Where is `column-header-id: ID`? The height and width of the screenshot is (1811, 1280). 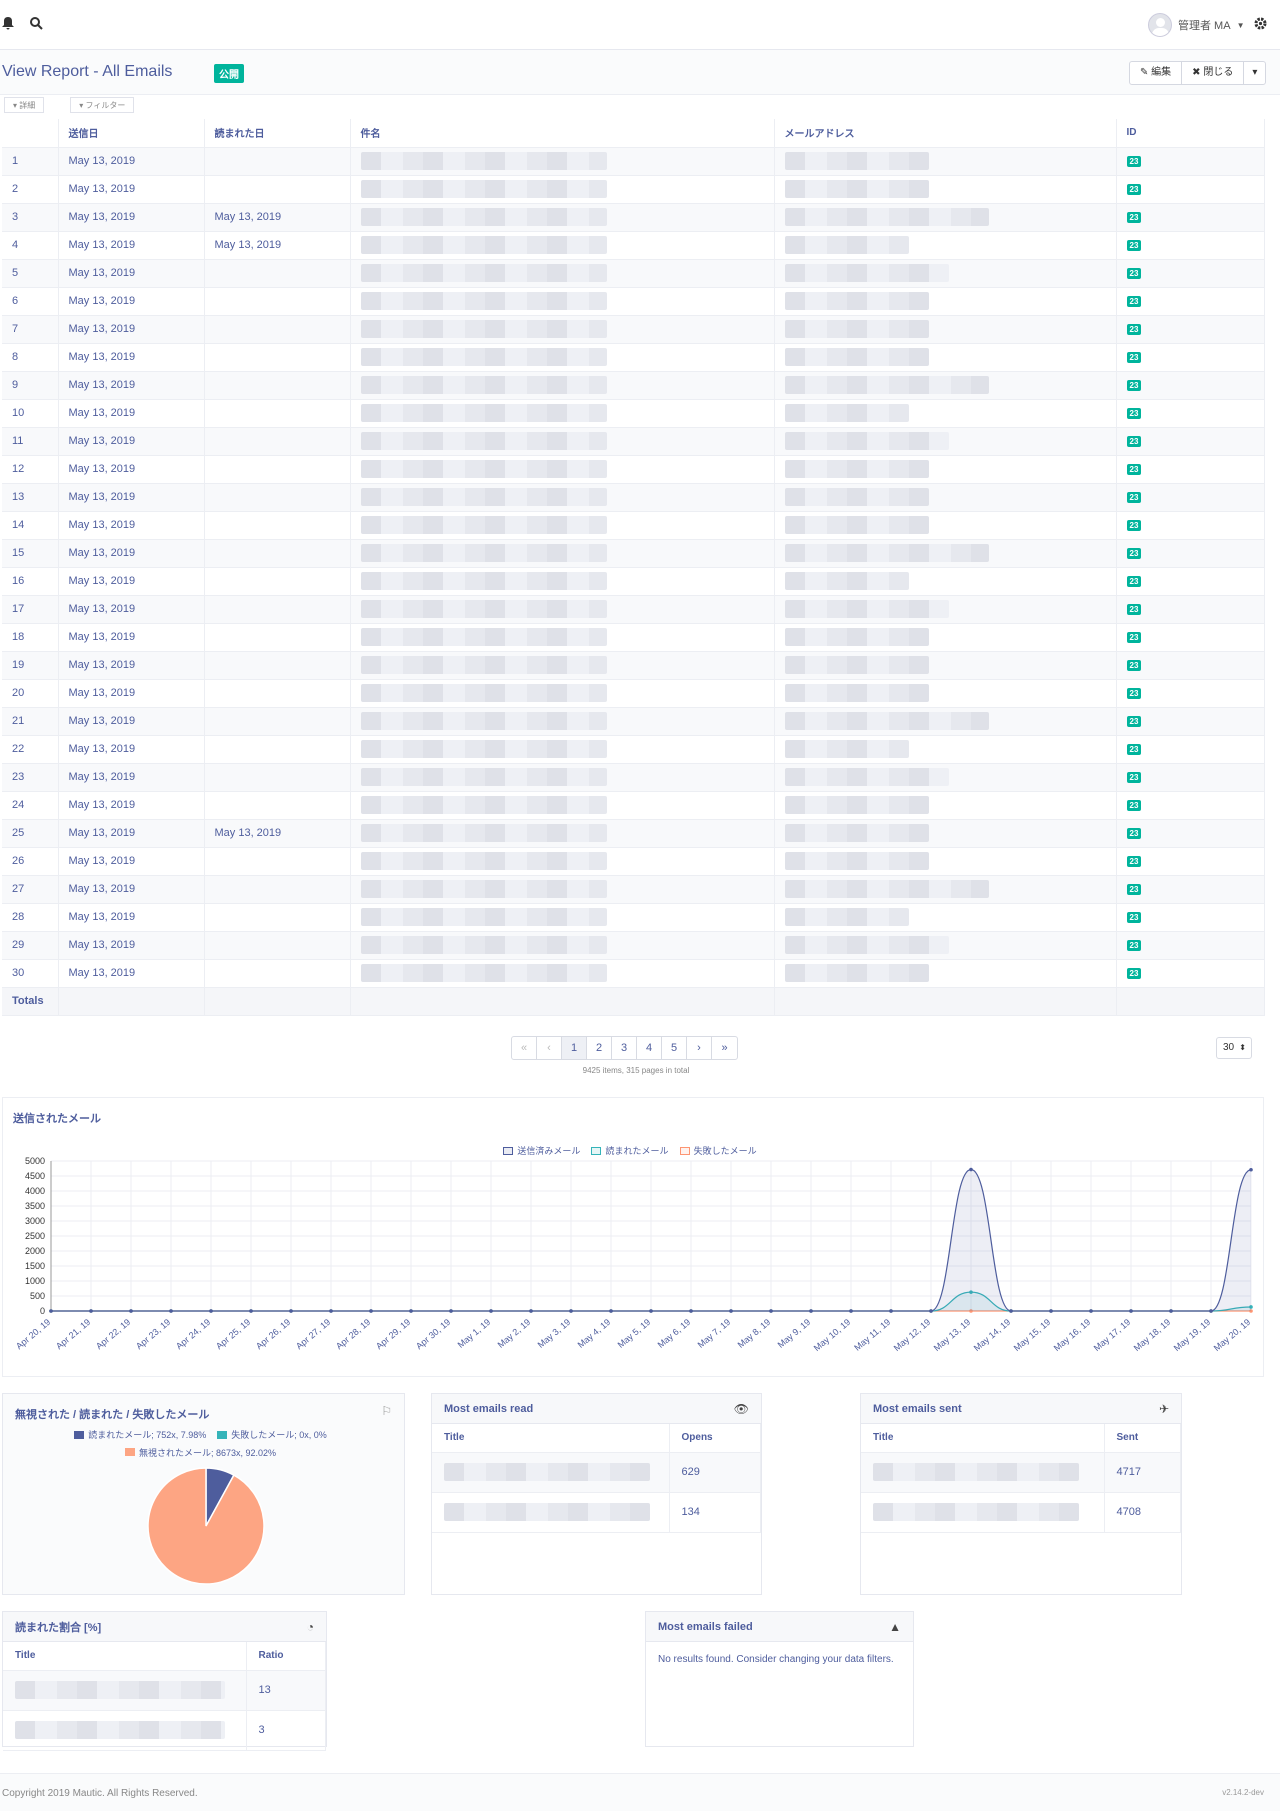 column-header-id: ID is located at coordinates (1190, 133).